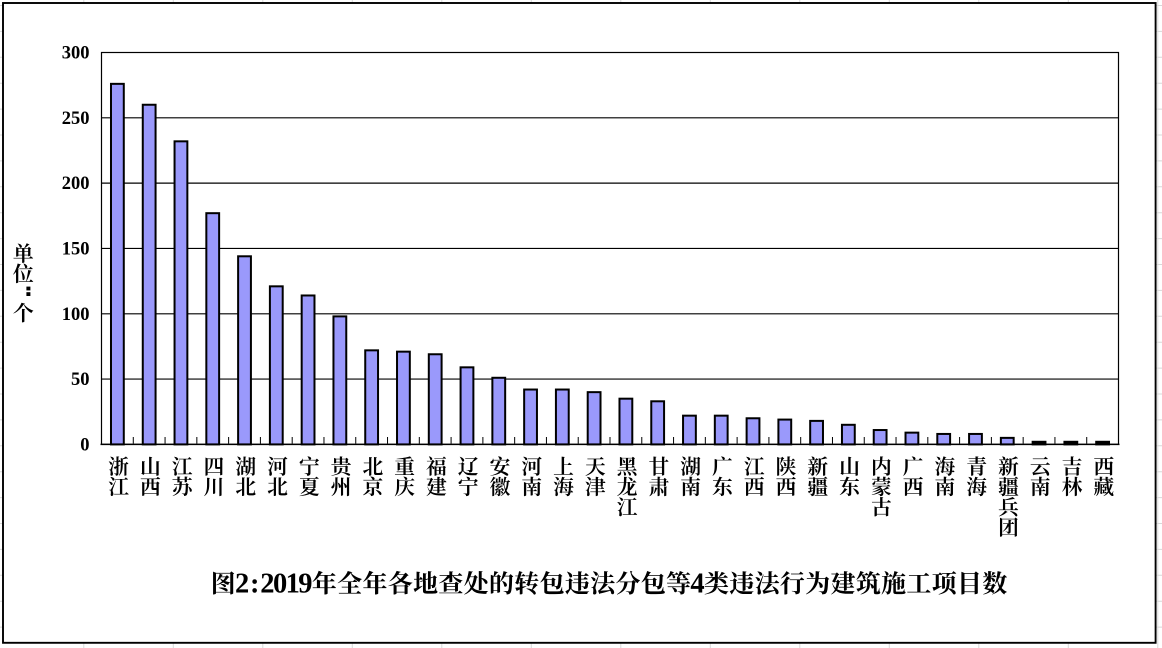 Image resolution: width=1162 pixels, height=648 pixels. I want to click on svg-text: 300, so click(76, 54).